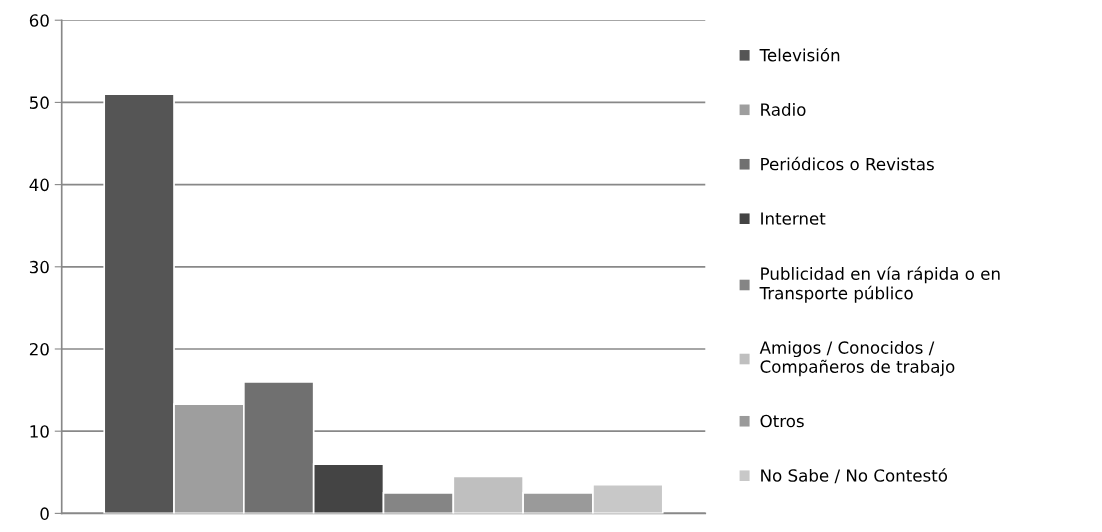 The height and width of the screenshot is (532, 1102). What do you see at coordinates (39, 185) in the screenshot?
I see `y-tick-label: 40` at bounding box center [39, 185].